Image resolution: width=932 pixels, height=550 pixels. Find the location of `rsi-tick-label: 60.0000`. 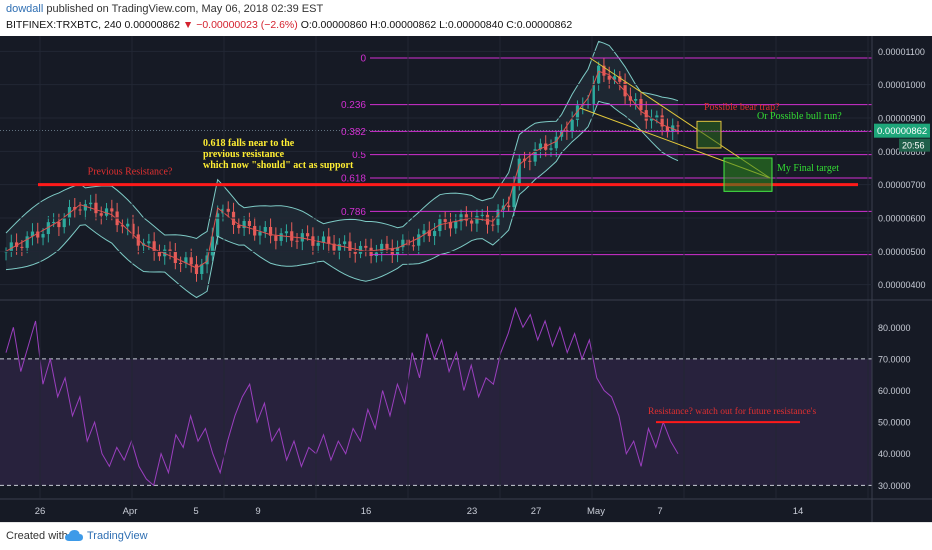

rsi-tick-label: 60.0000 is located at coordinates (894, 391).